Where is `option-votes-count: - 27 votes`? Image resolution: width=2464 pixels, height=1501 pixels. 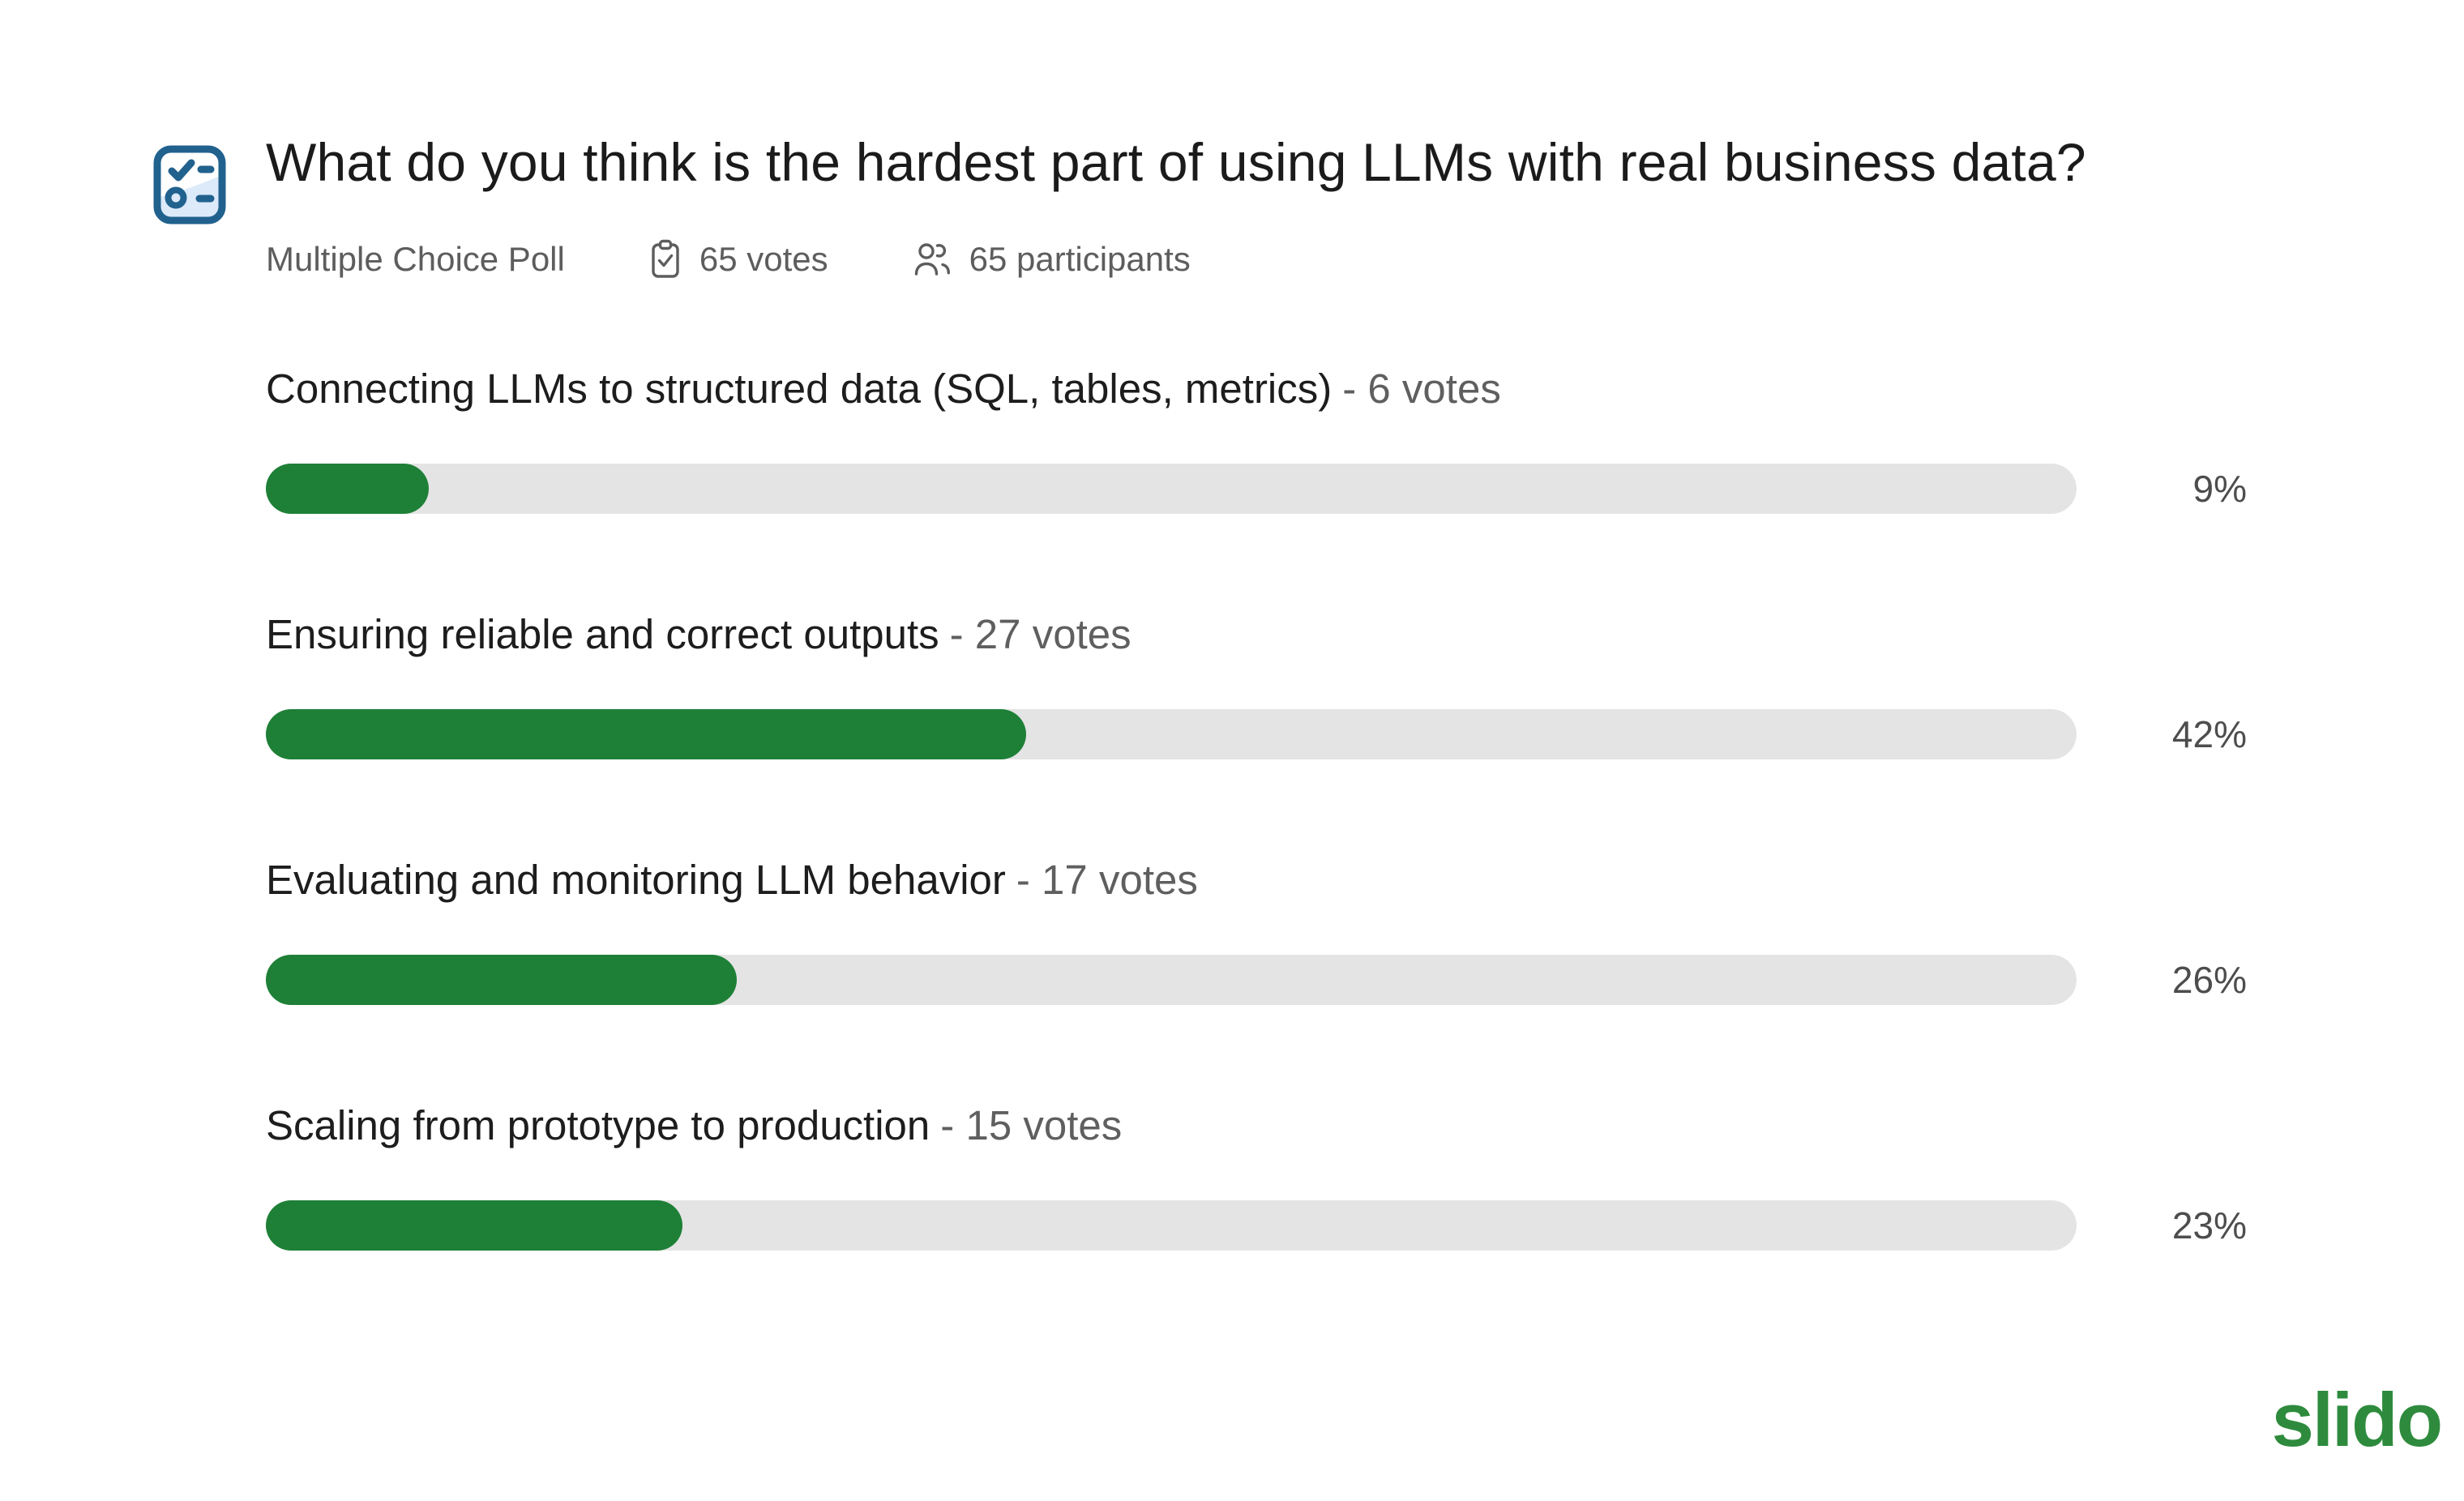 option-votes-count: - 27 votes is located at coordinates (1040, 634).